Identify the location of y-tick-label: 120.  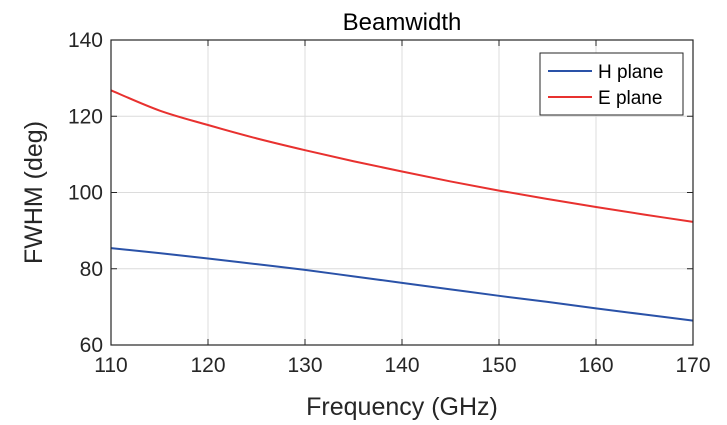
(85, 116).